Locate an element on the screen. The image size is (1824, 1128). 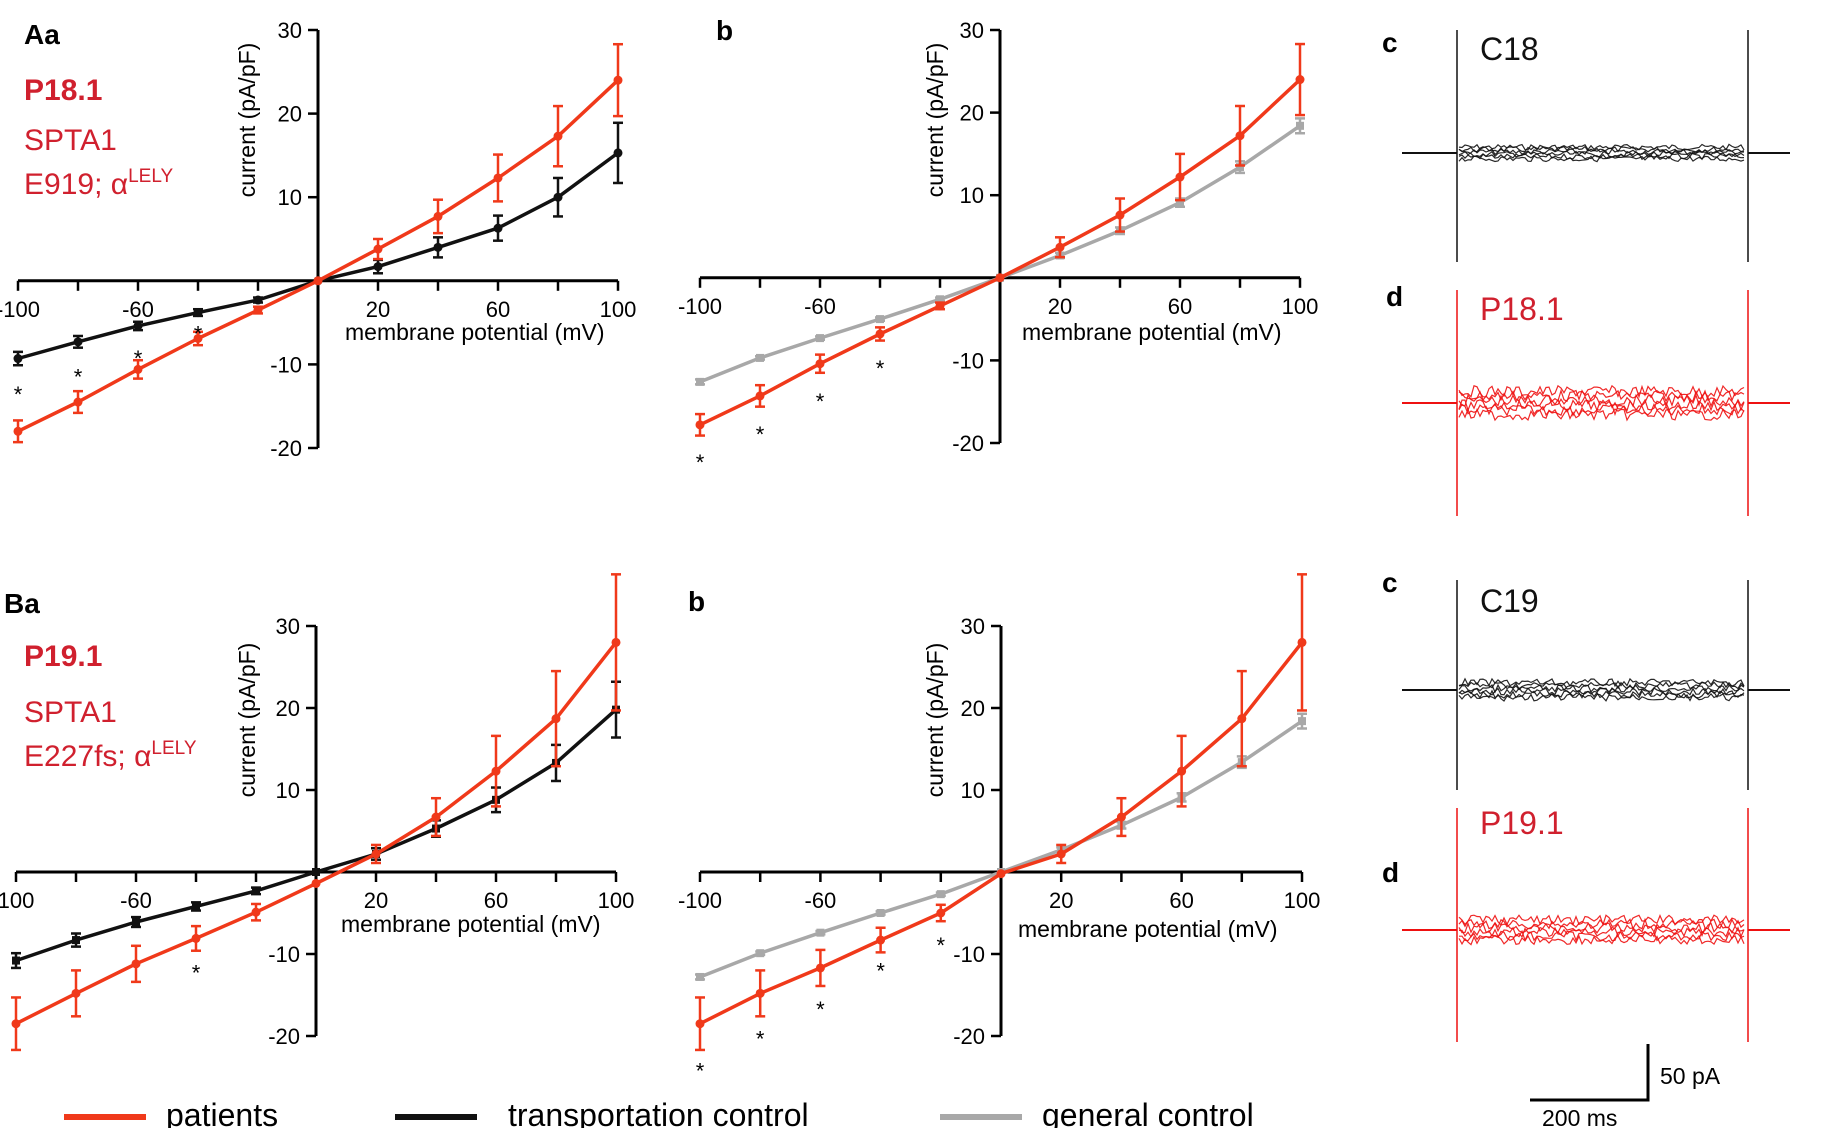
legend-label-patients: patients is located at coordinates (222, 1112).